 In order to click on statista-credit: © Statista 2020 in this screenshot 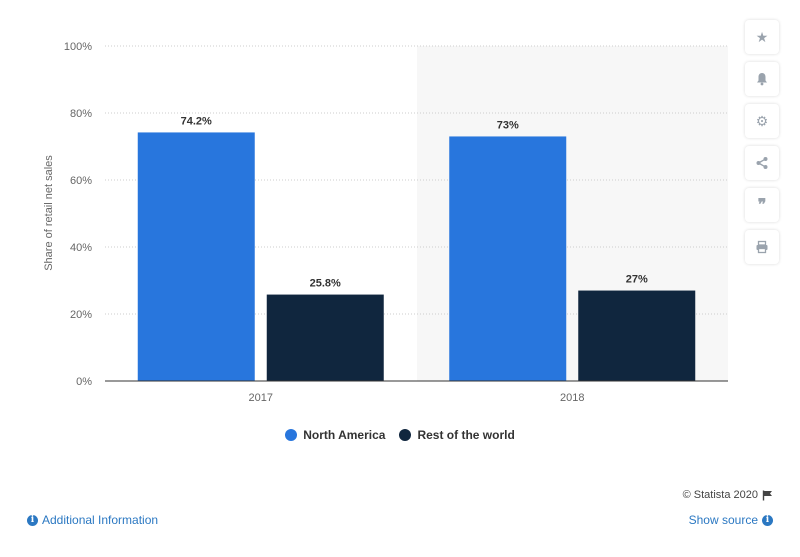, I will do `click(728, 495)`.